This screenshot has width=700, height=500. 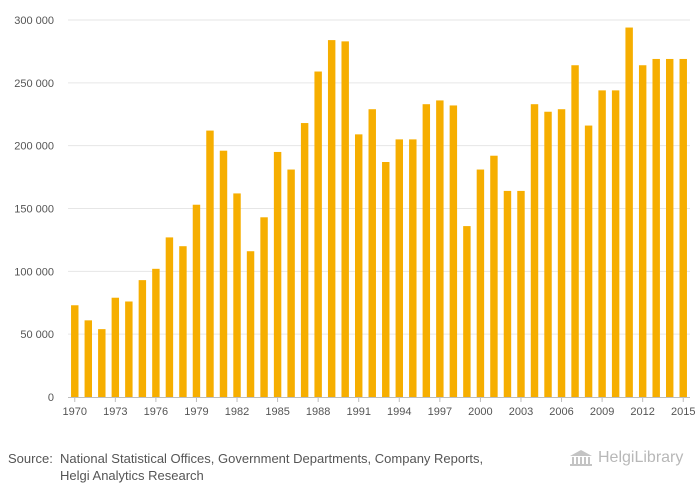 I want to click on x-tick-label: 2012, so click(x=642, y=412).